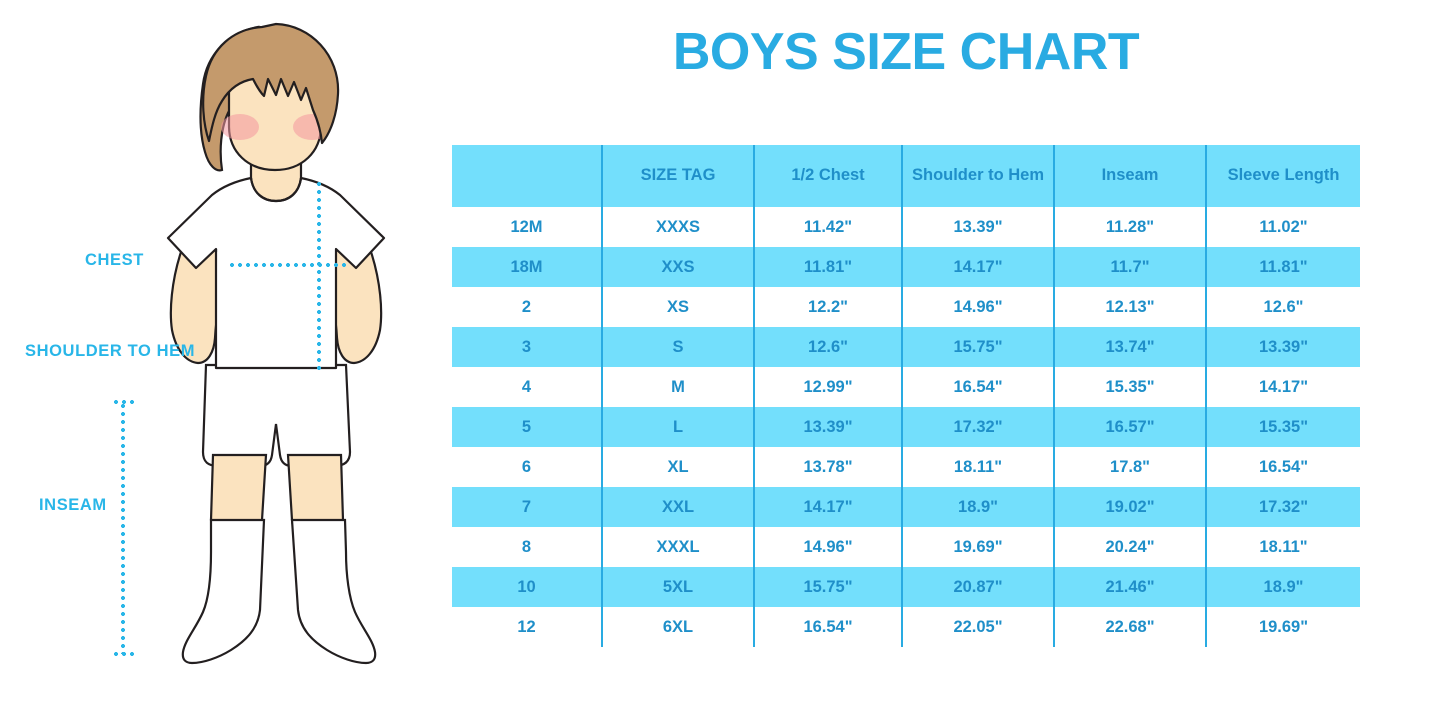  What do you see at coordinates (678, 307) in the screenshot?
I see `cell-value: XS` at bounding box center [678, 307].